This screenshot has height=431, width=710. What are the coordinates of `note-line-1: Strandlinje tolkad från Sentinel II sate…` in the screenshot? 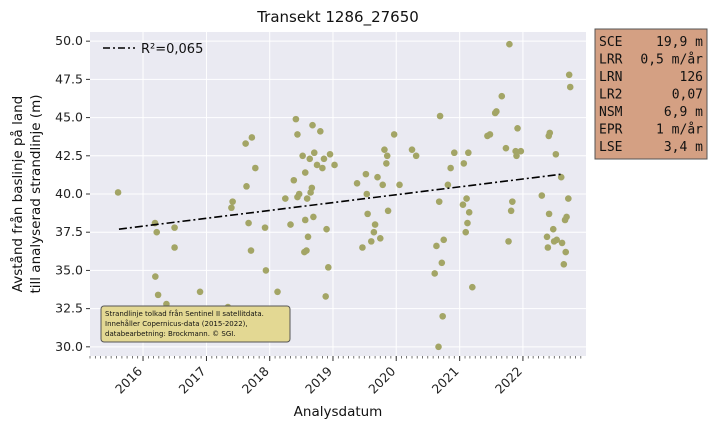 It's located at (184, 313).